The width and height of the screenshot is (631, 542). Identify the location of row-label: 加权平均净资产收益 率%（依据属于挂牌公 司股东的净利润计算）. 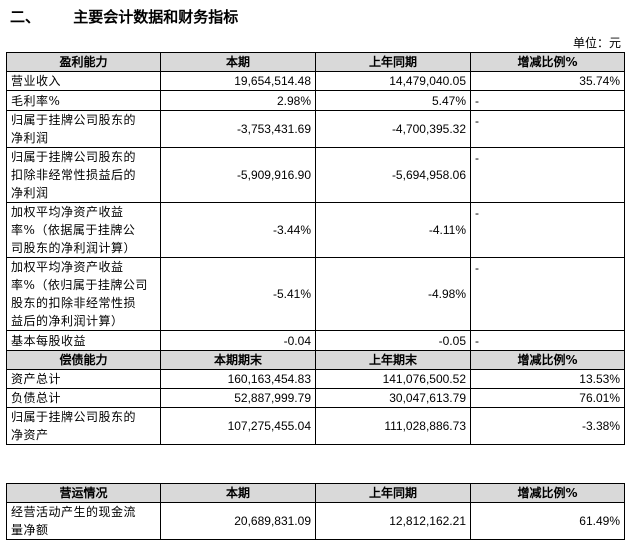
(83, 230).